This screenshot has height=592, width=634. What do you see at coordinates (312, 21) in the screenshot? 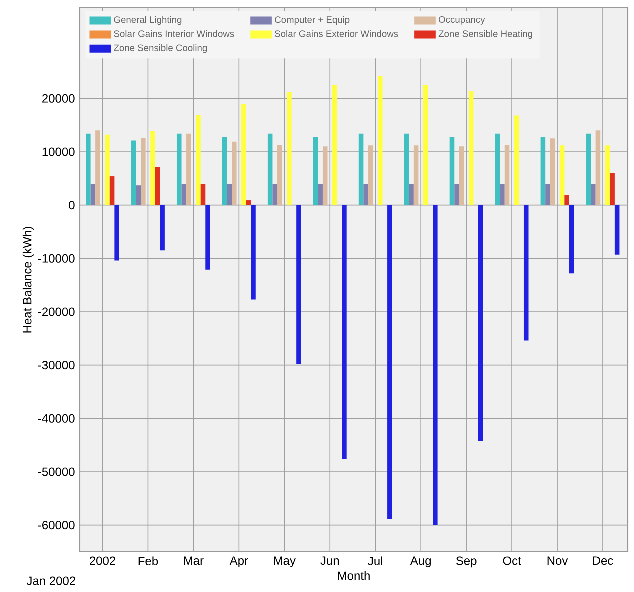
I see `legend-label: Computer + Equip` at bounding box center [312, 21].